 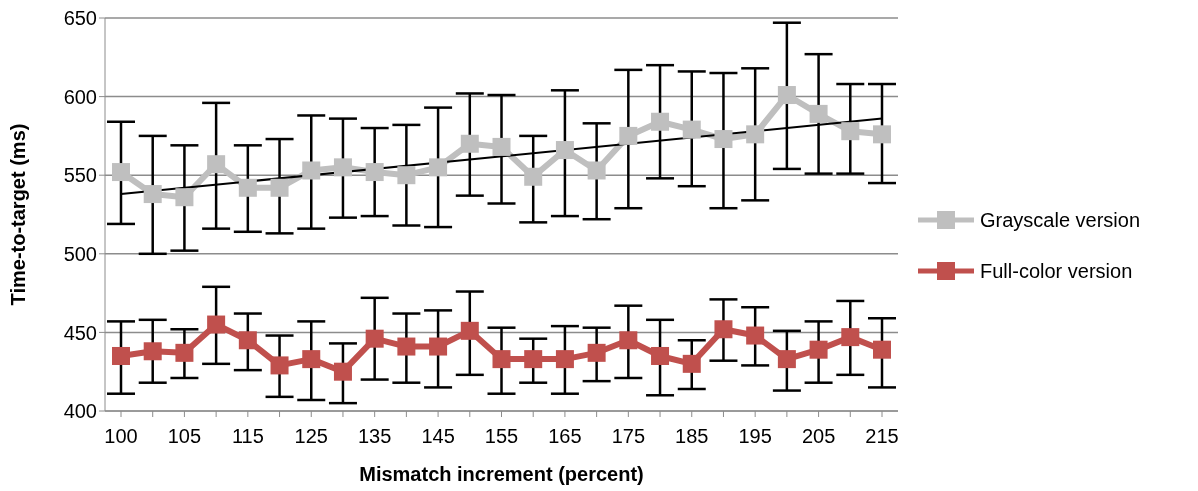 I want to click on x-tick-label: 105, so click(x=184, y=436).